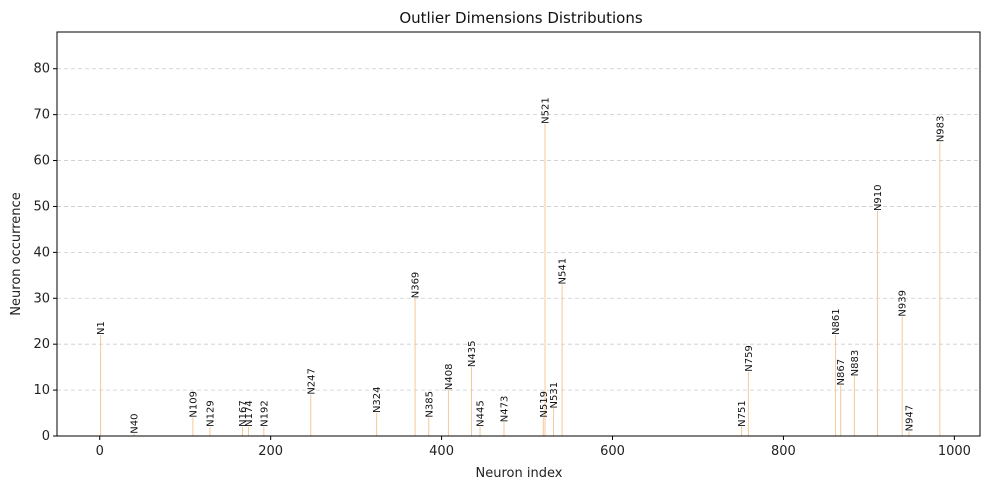 This screenshot has width=989, height=490. Describe the element at coordinates (41, 298) in the screenshot. I see `y-tick-label: 30` at that location.